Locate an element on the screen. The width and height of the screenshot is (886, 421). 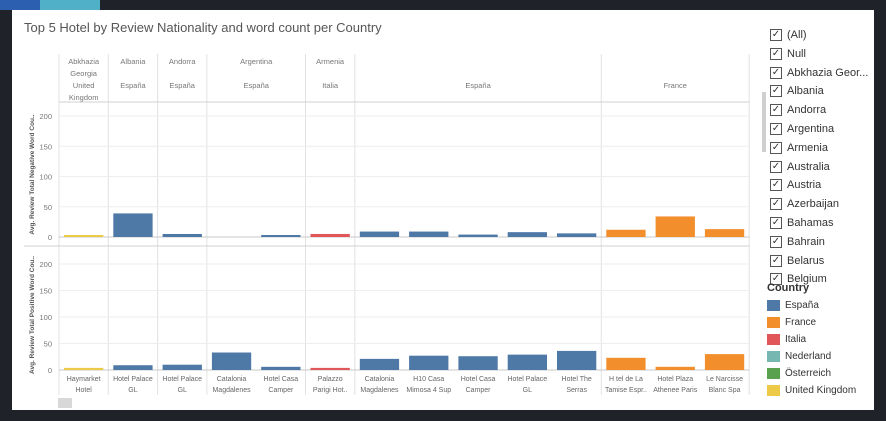
filter-item: ✓ Bahamas is located at coordinates (801, 223).